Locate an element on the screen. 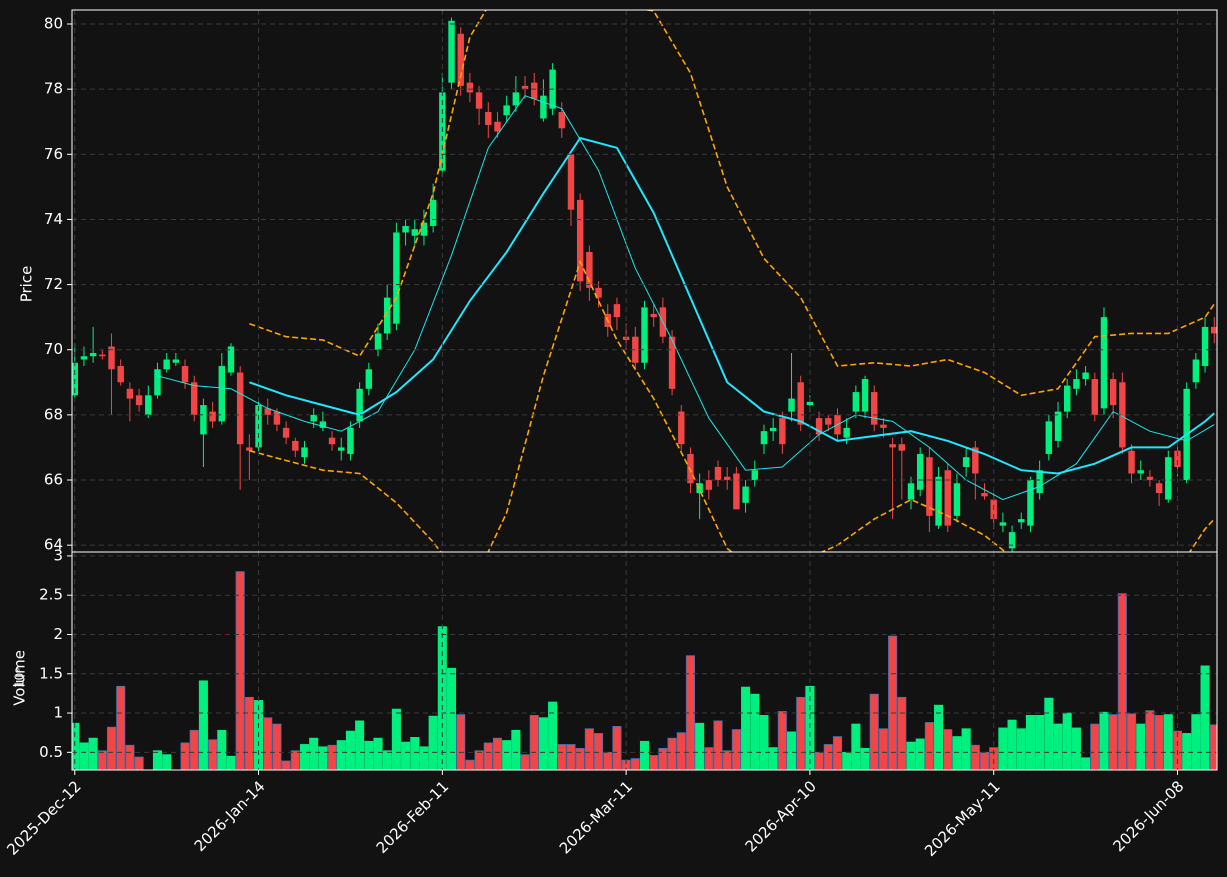 The width and height of the screenshot is (1227, 877). y-tick-label: 80 is located at coordinates (53, 24).